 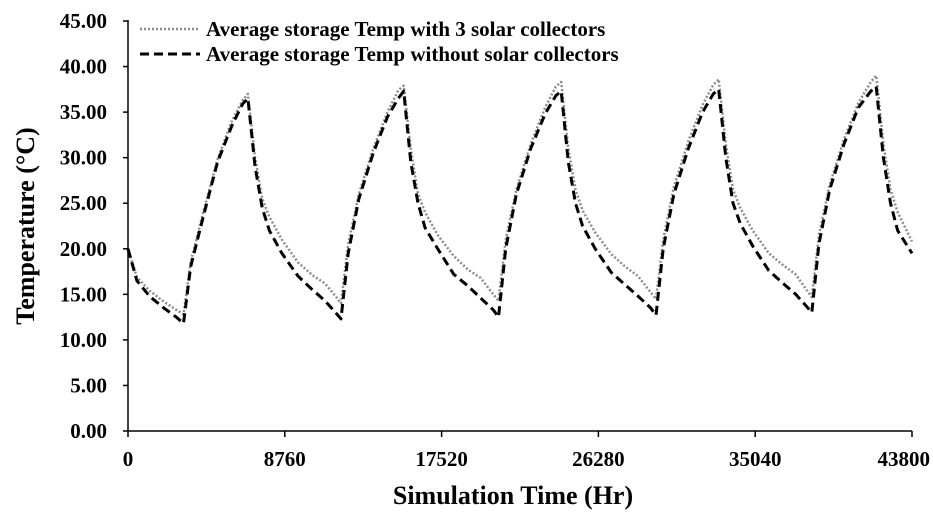 What do you see at coordinates (755, 459) in the screenshot?
I see `x-tick-label: 35040` at bounding box center [755, 459].